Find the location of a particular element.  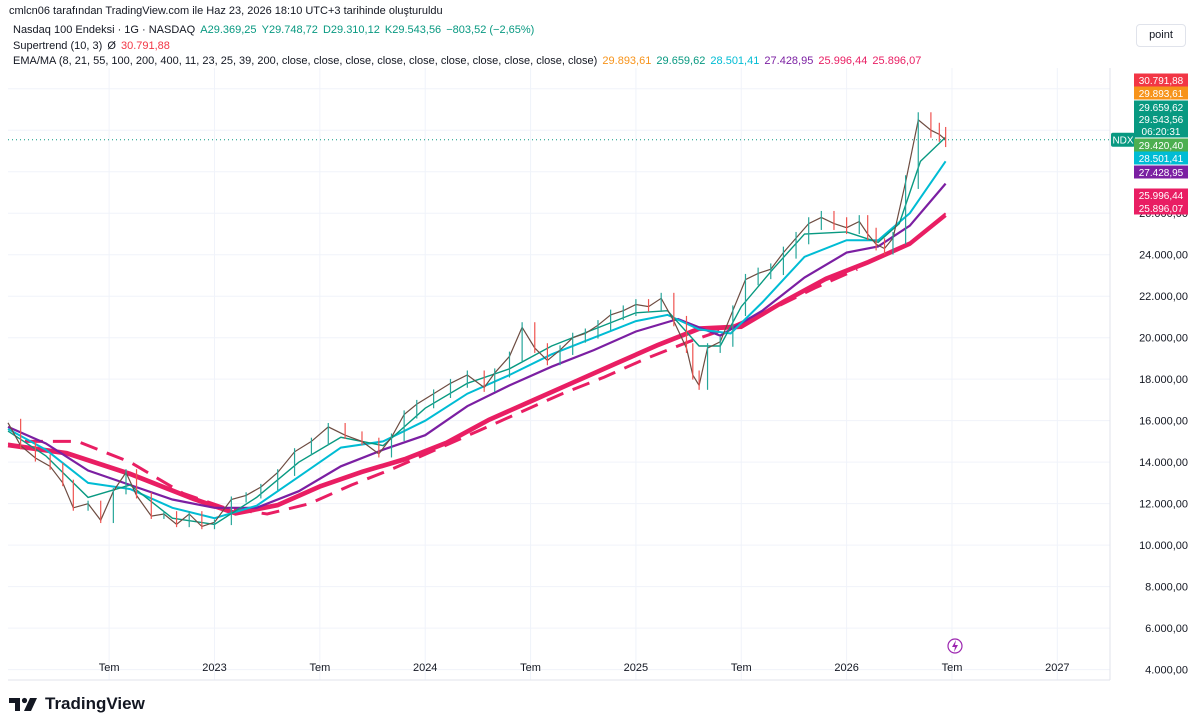

supertrend-value: 30.791,88 is located at coordinates (145, 46).